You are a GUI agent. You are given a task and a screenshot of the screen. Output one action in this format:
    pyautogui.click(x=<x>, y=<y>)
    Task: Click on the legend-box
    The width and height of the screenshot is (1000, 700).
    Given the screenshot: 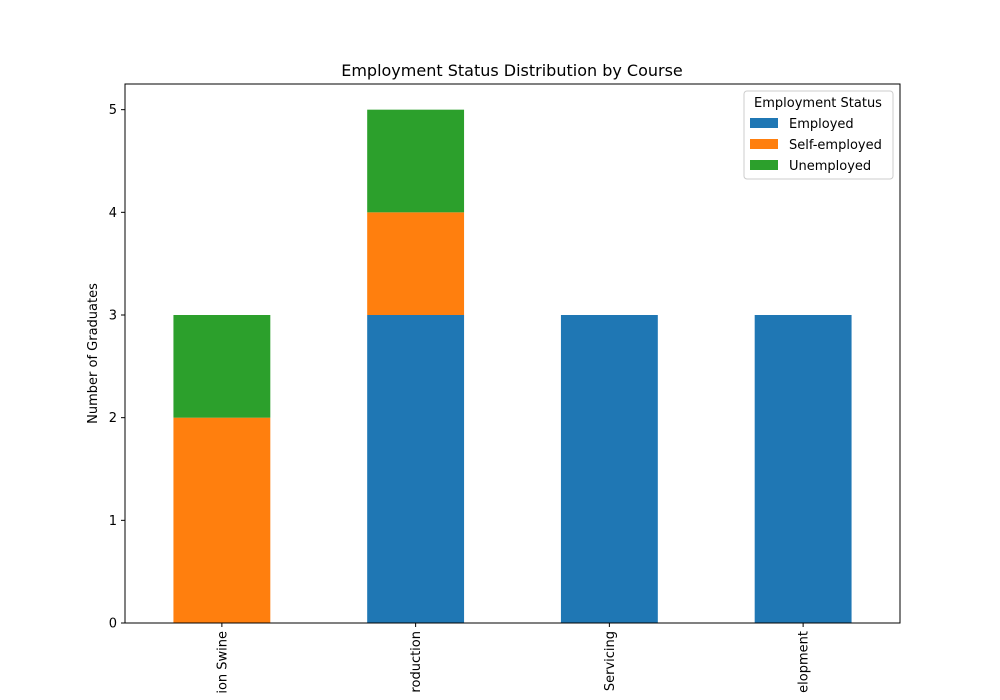 What is the action you would take?
    pyautogui.click(x=818, y=135)
    